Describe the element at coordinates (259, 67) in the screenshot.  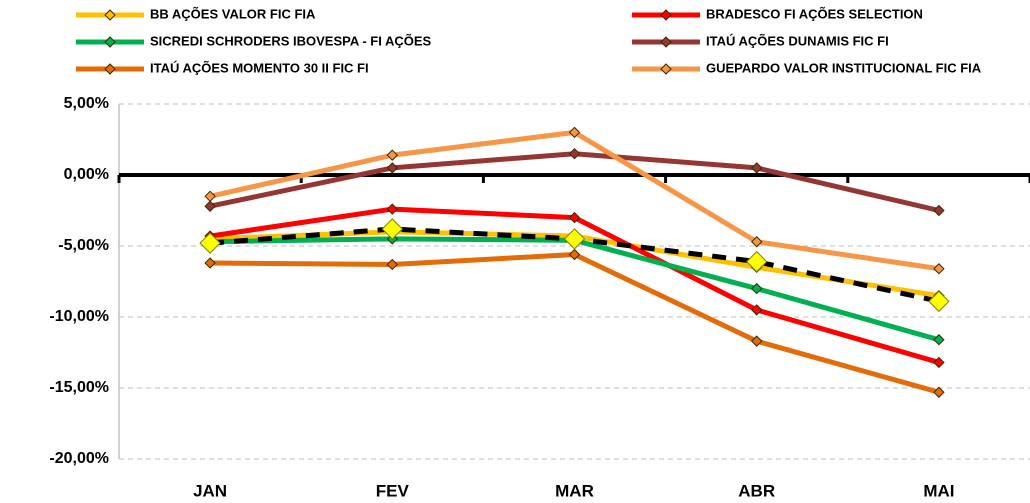
I see `legend-label: ITAÚ AÇÕES MOMENTO 30 II FIC FI` at that location.